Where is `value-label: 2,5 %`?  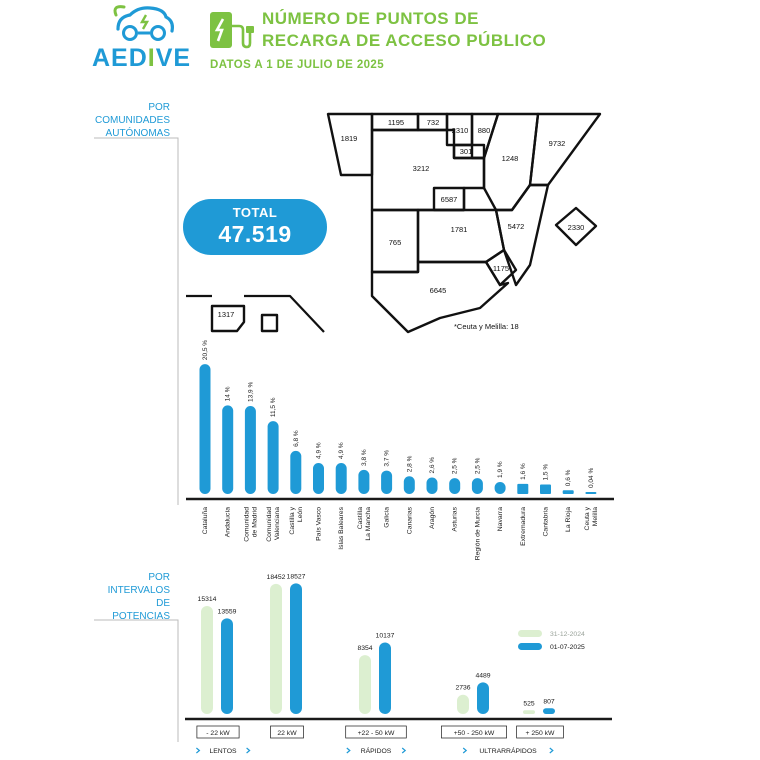
value-label: 2,5 % is located at coordinates (455, 465).